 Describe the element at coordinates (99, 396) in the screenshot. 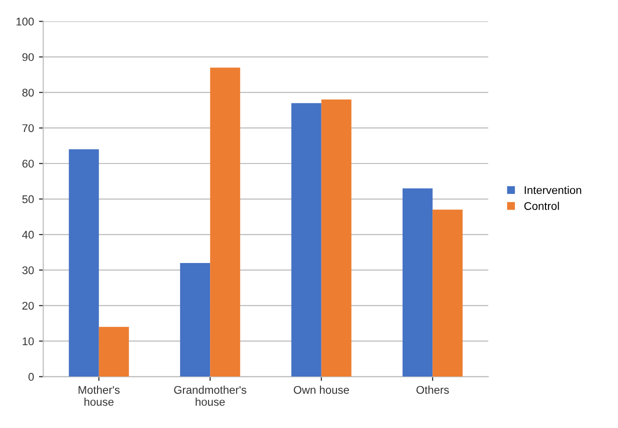

I see `x-tick-label: Mother's house` at that location.